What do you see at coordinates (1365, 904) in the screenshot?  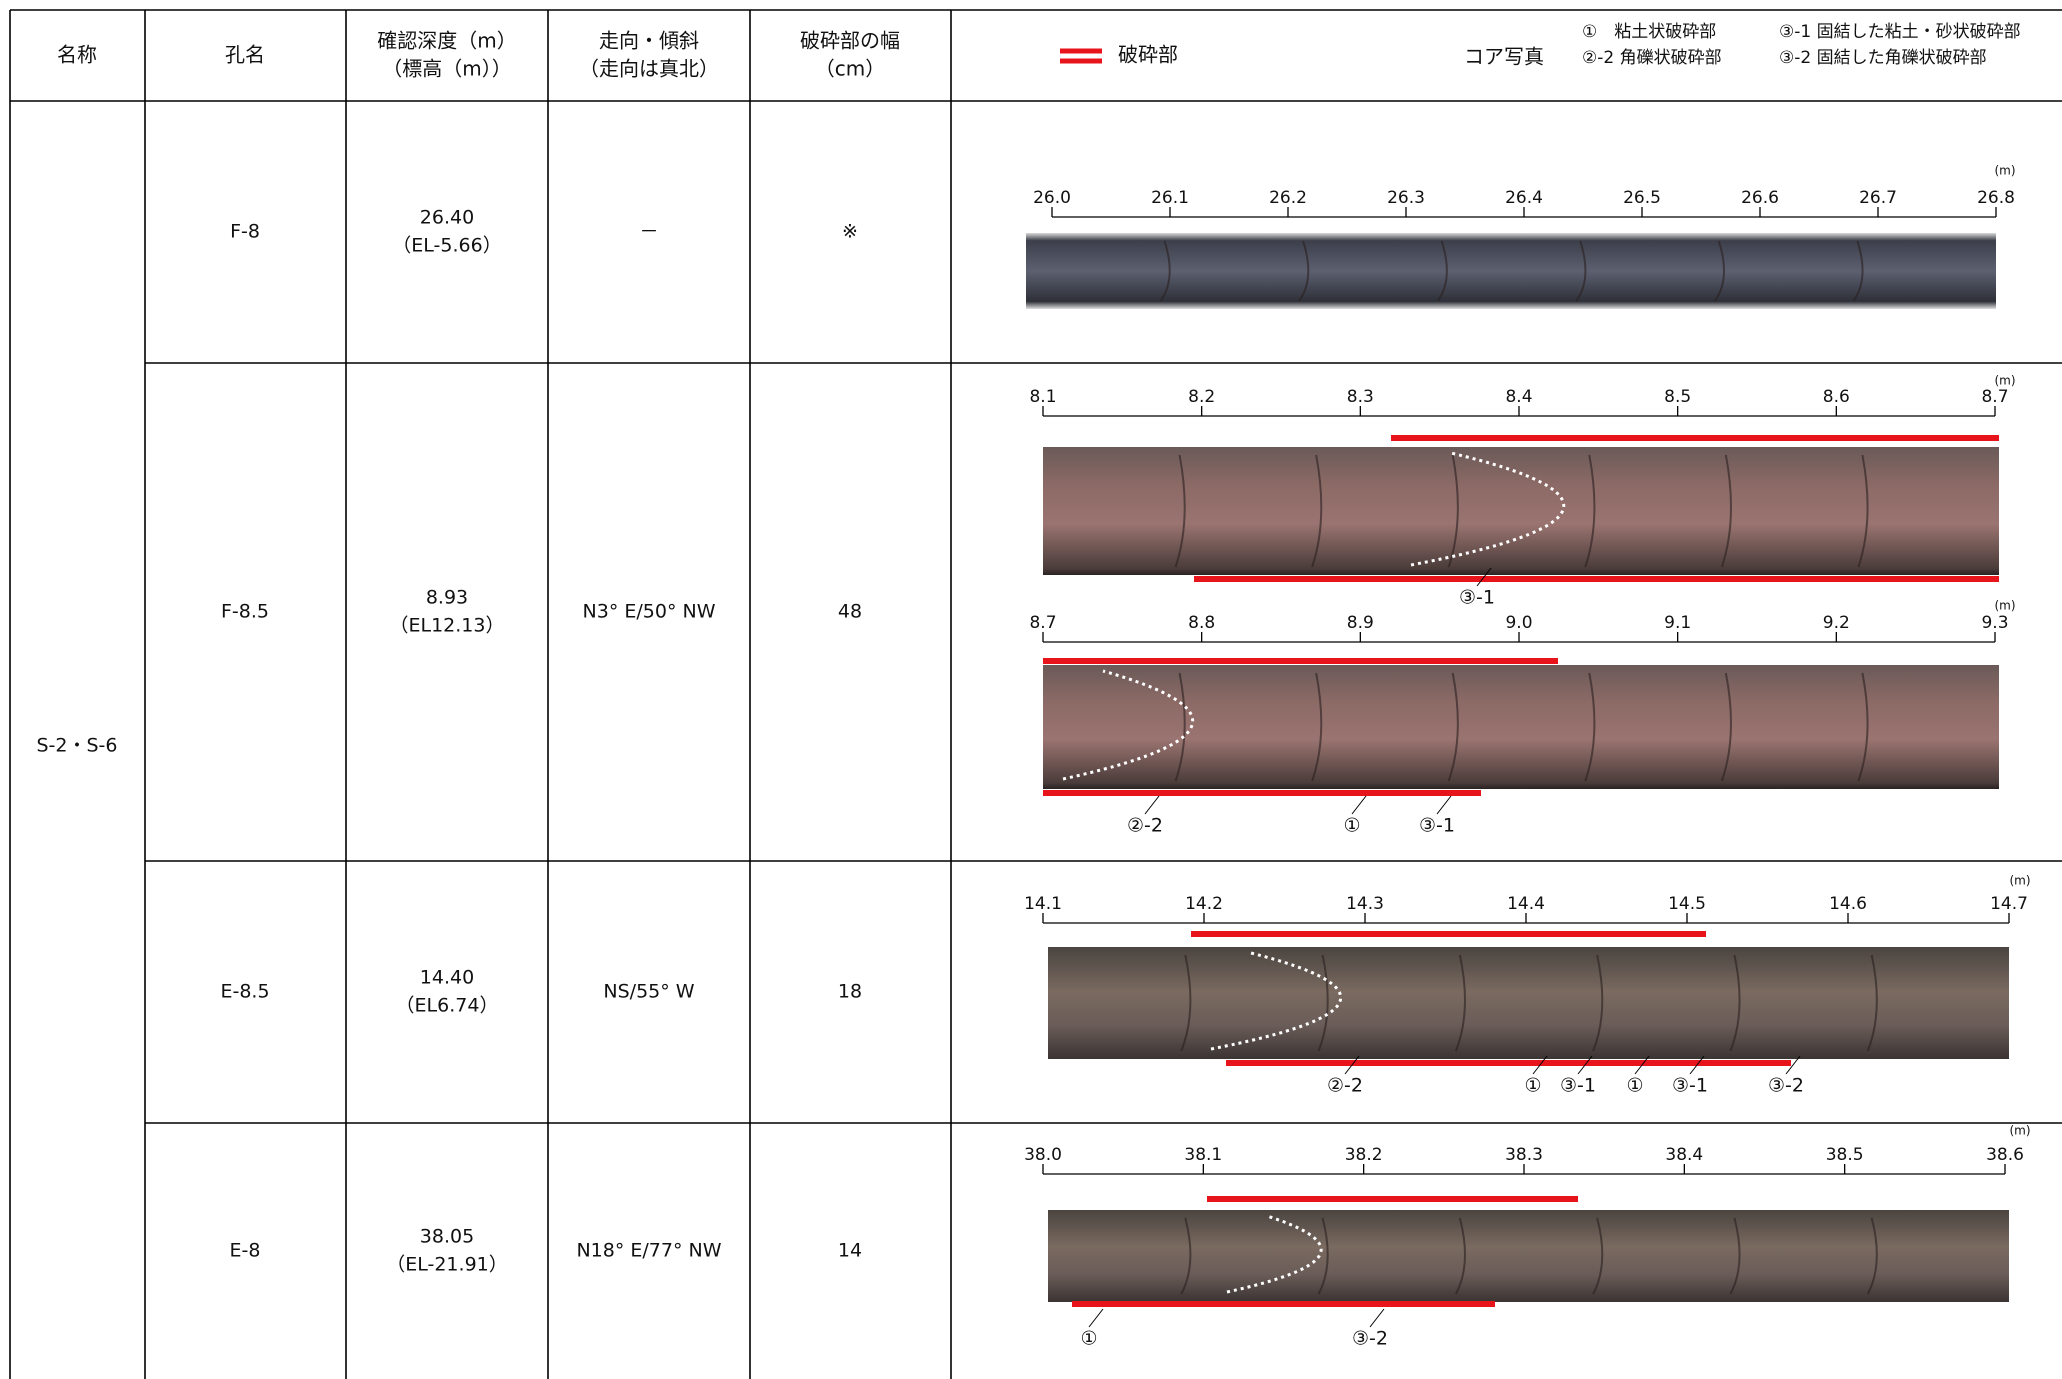 I see `scale-label: 14.3` at bounding box center [1365, 904].